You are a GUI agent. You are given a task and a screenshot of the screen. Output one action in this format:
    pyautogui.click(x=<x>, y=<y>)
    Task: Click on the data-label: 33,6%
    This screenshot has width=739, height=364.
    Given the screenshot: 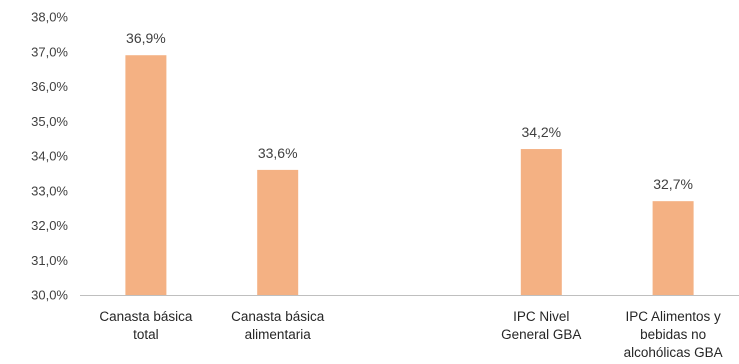 What is the action you would take?
    pyautogui.click(x=278, y=153)
    